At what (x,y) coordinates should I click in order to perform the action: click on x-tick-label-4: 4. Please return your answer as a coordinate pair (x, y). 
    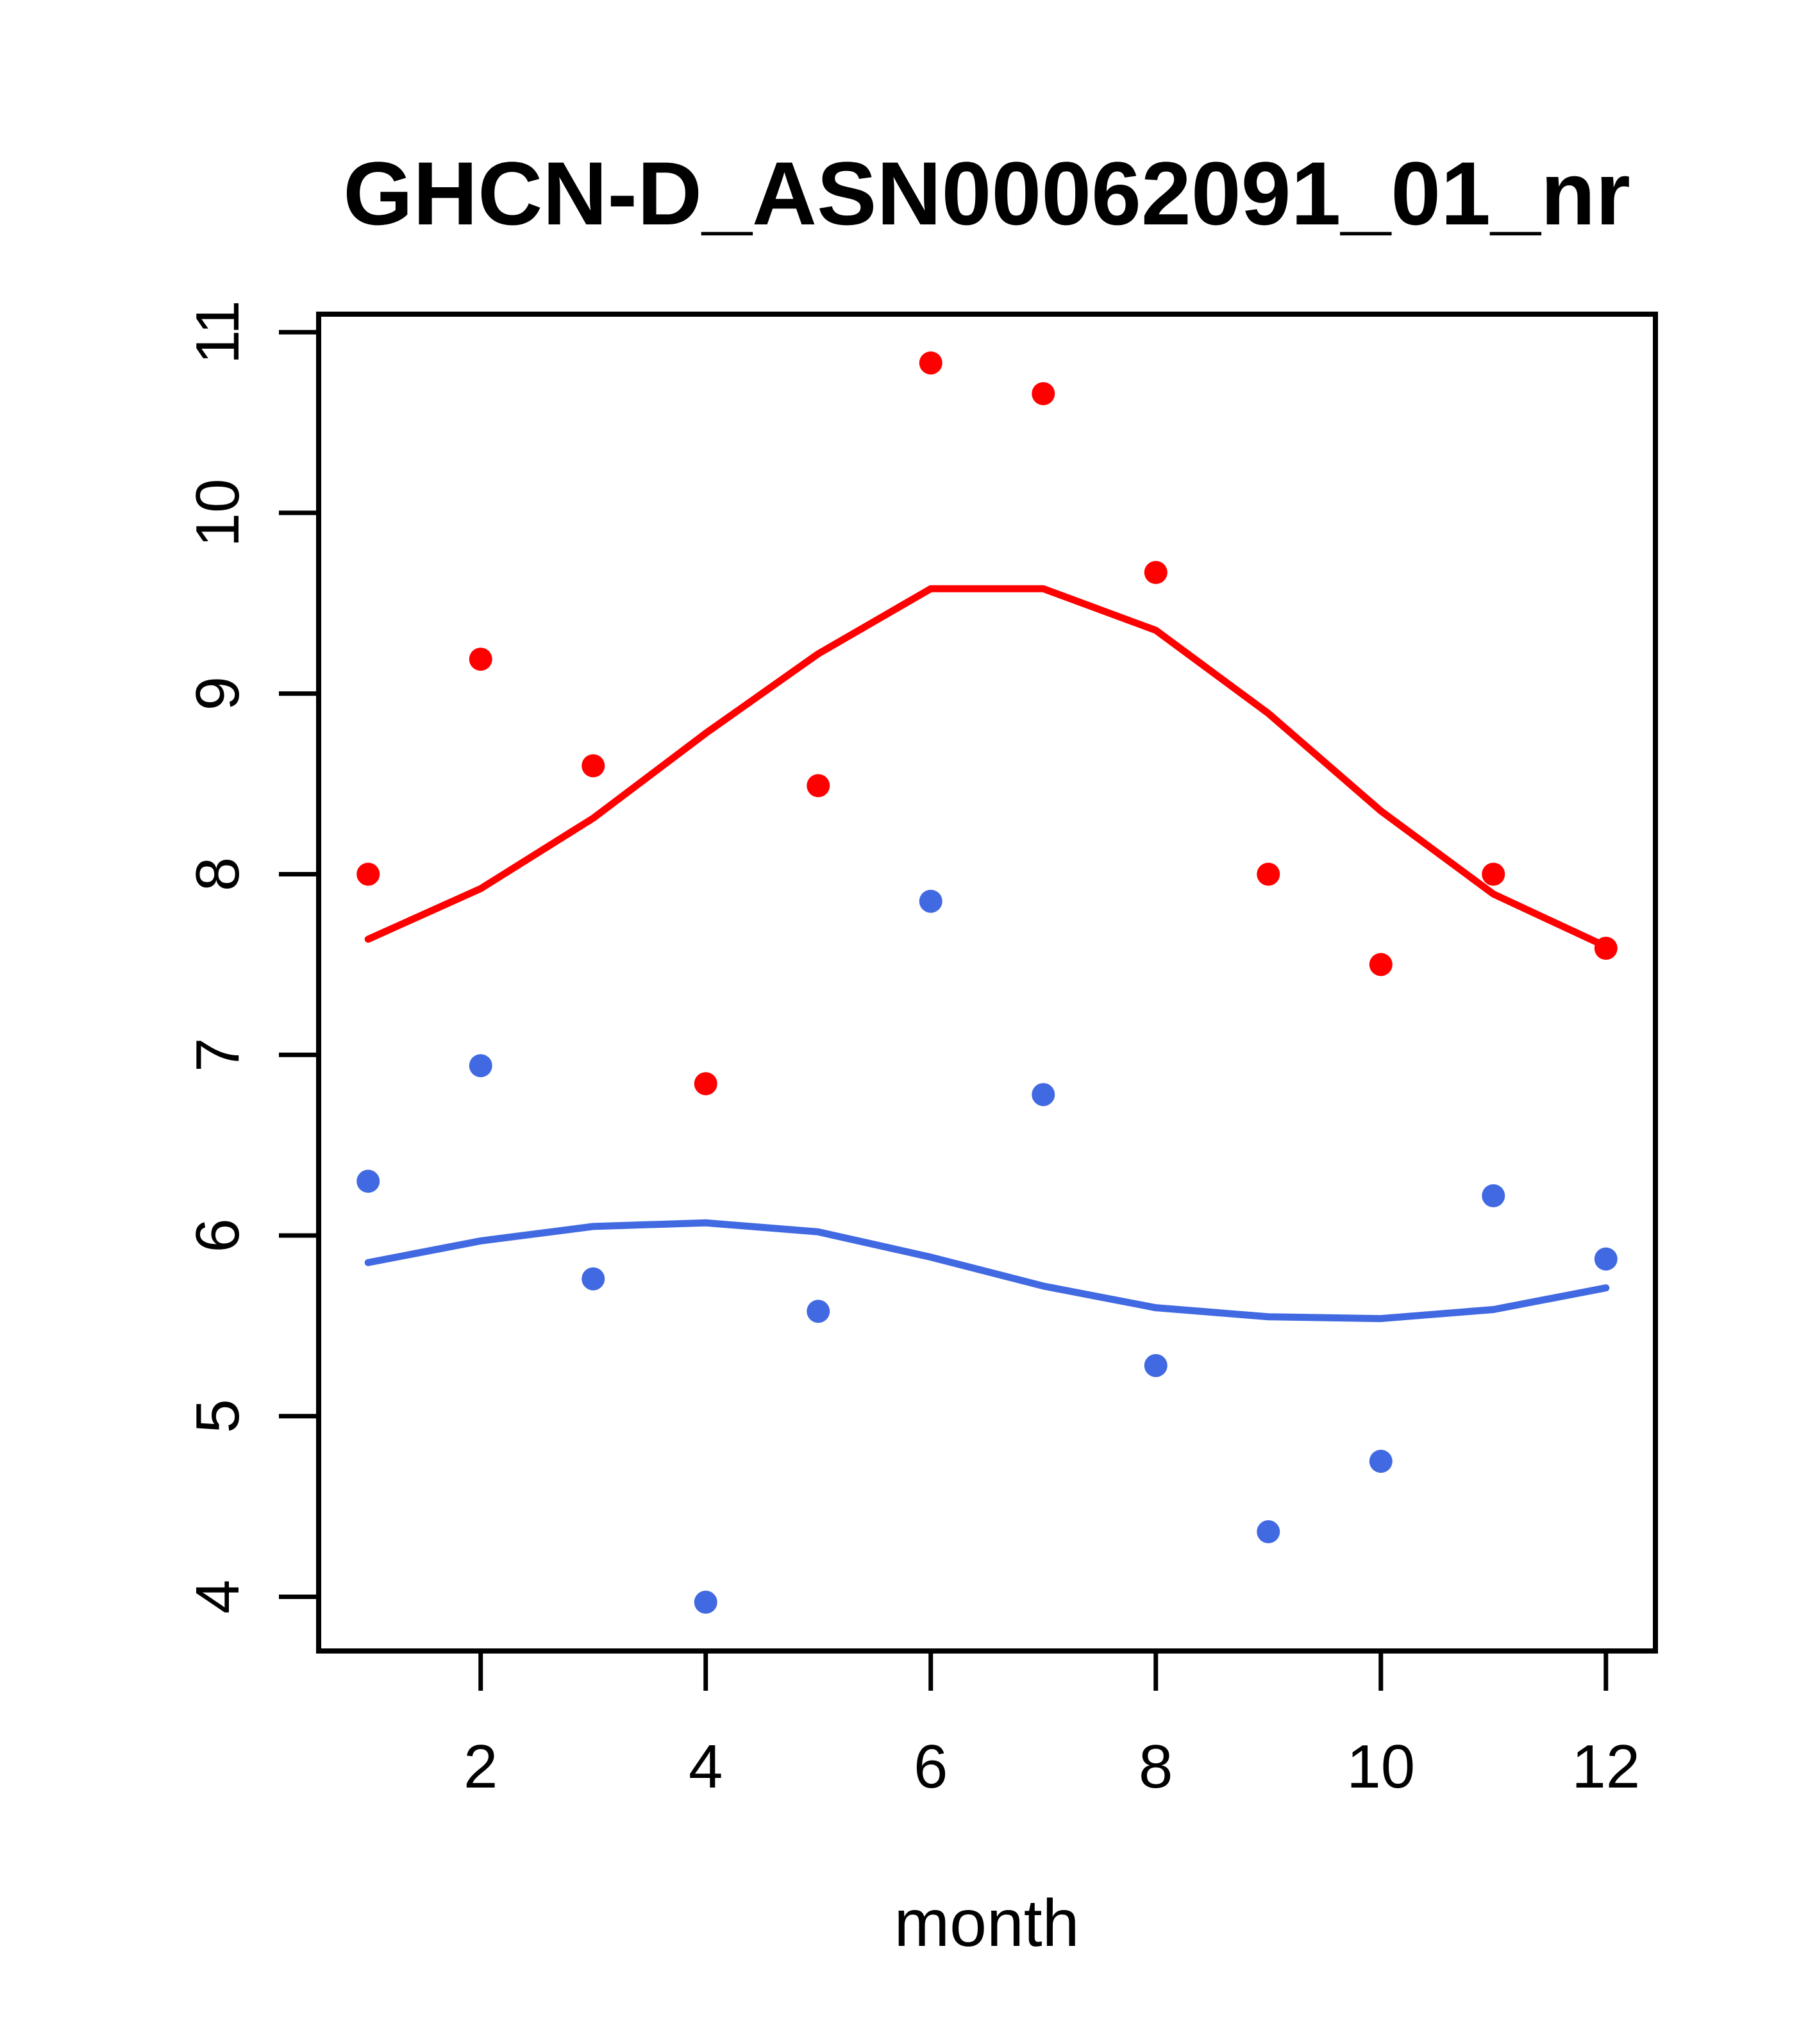
    Looking at the image, I should click on (706, 1766).